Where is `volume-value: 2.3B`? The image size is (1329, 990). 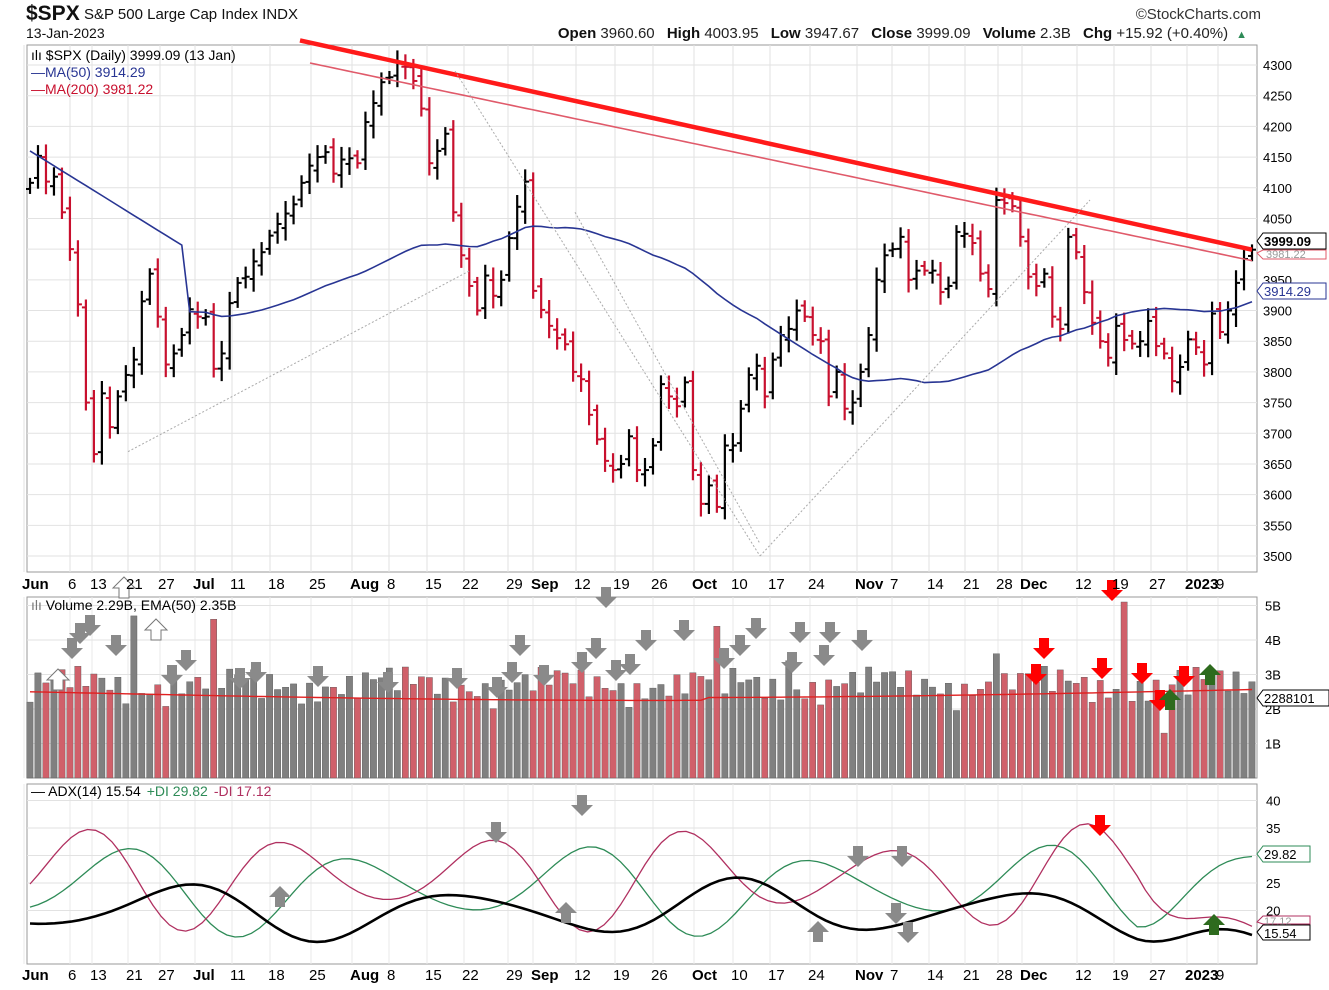
volume-value: 2.3B is located at coordinates (1055, 33).